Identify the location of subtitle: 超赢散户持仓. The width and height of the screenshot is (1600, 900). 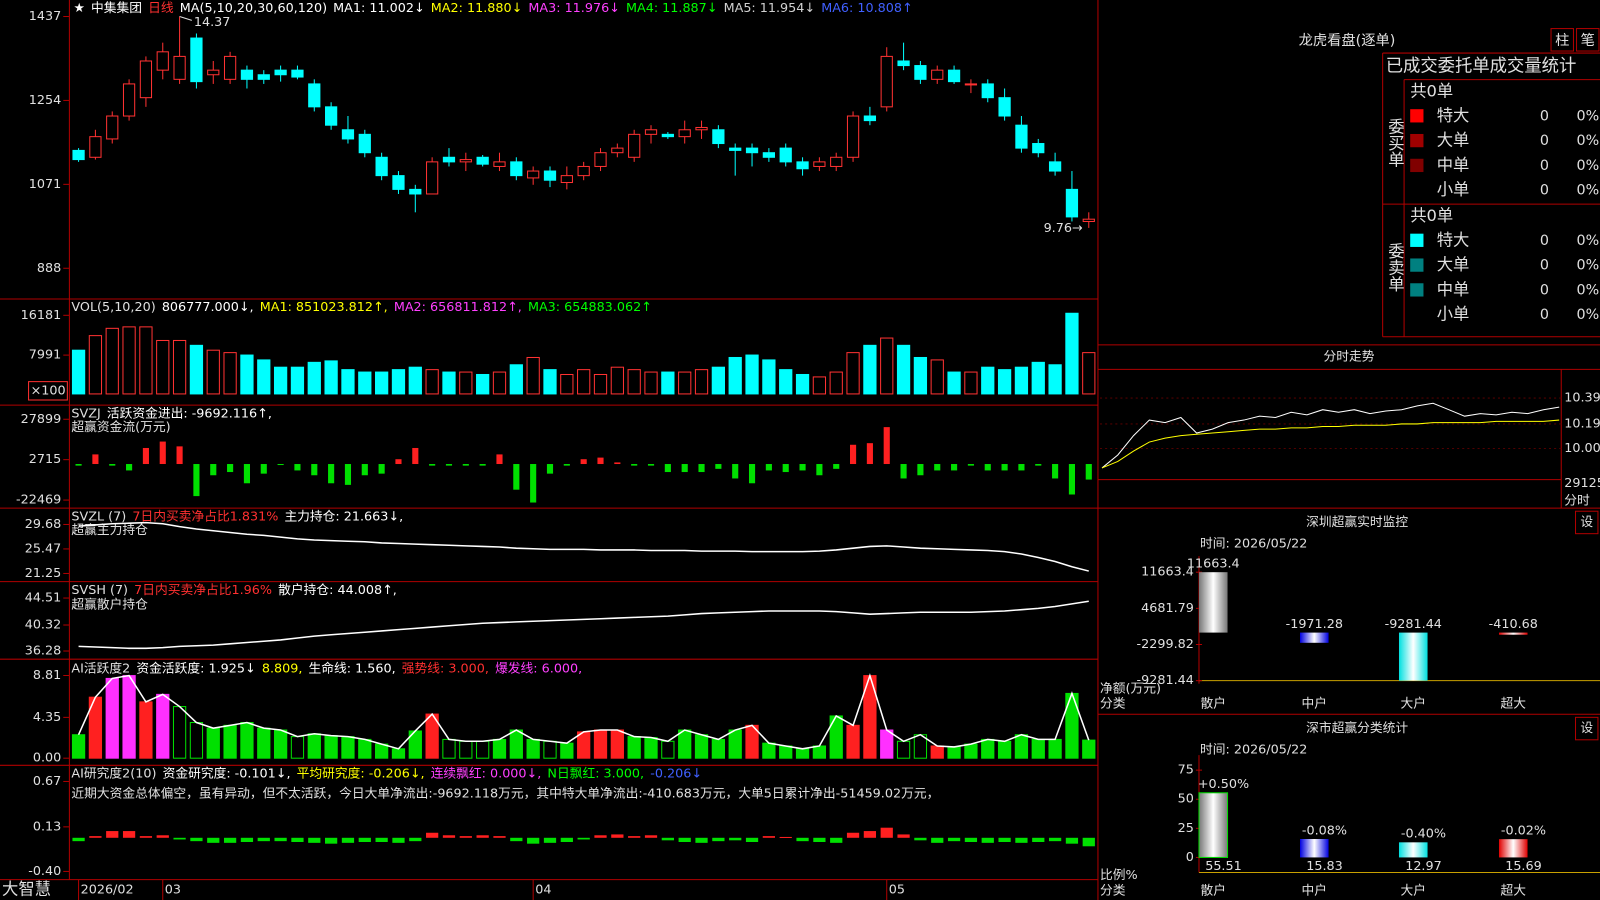
(109, 605).